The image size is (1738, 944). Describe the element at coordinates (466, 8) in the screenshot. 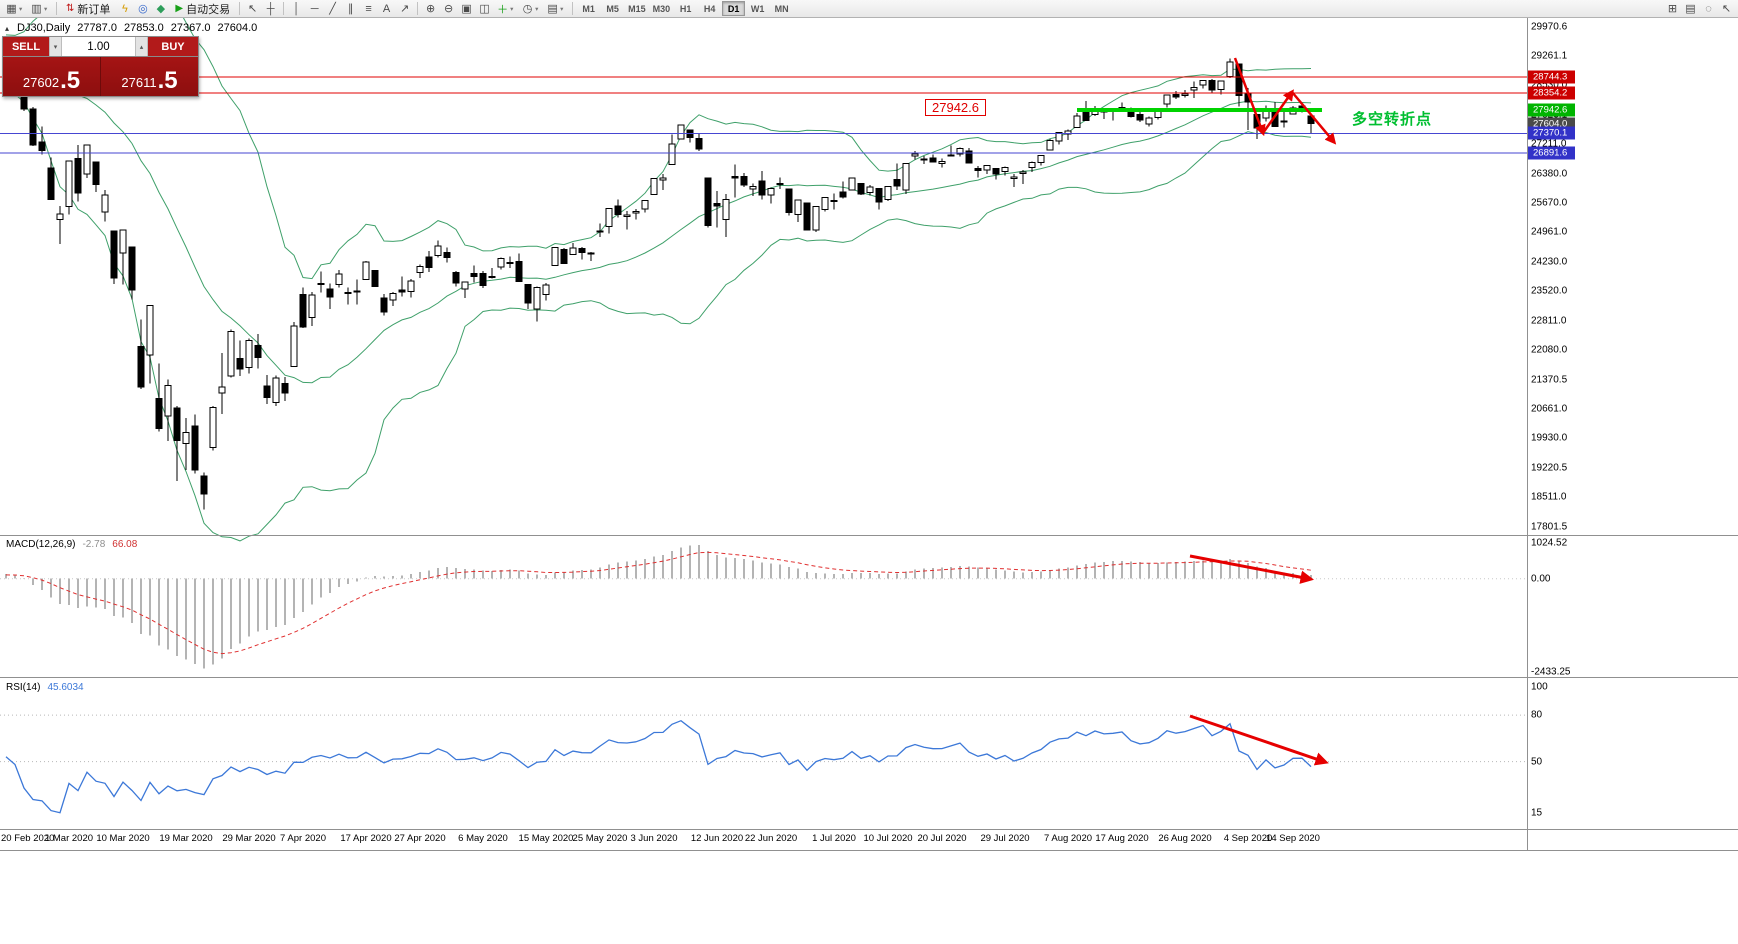

I see `tile-windows-icon: ▣` at that location.